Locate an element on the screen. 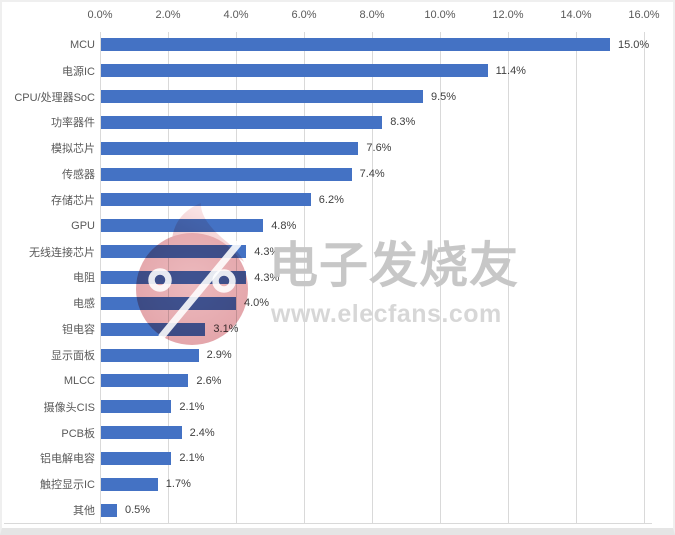 The width and height of the screenshot is (675, 535). category-label: 显示面板 is located at coordinates (73, 356).